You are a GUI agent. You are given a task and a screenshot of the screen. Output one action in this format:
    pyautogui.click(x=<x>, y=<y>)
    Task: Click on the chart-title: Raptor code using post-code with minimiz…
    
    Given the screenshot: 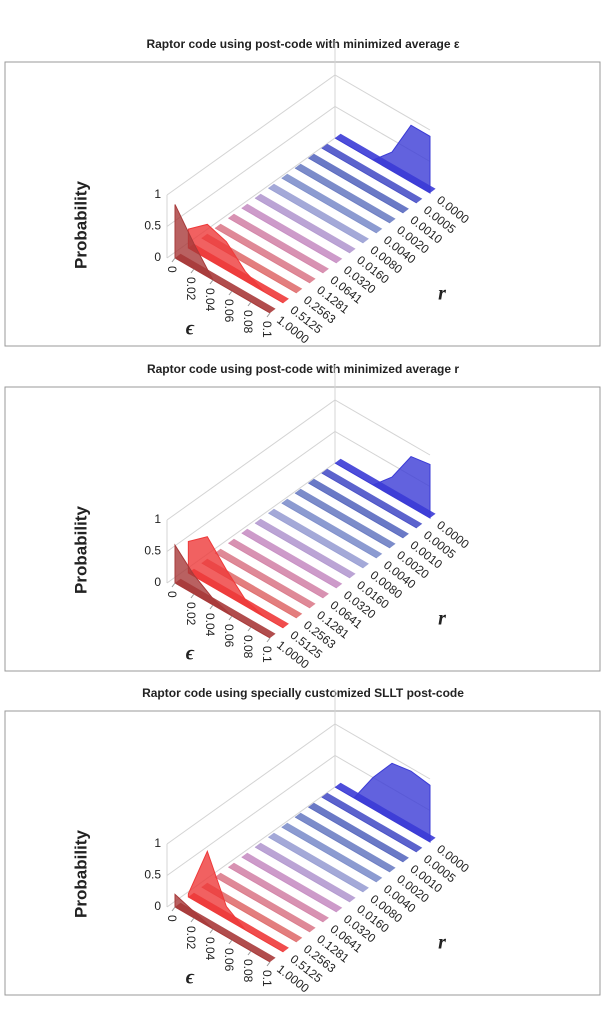 What is the action you would take?
    pyautogui.click(x=303, y=369)
    